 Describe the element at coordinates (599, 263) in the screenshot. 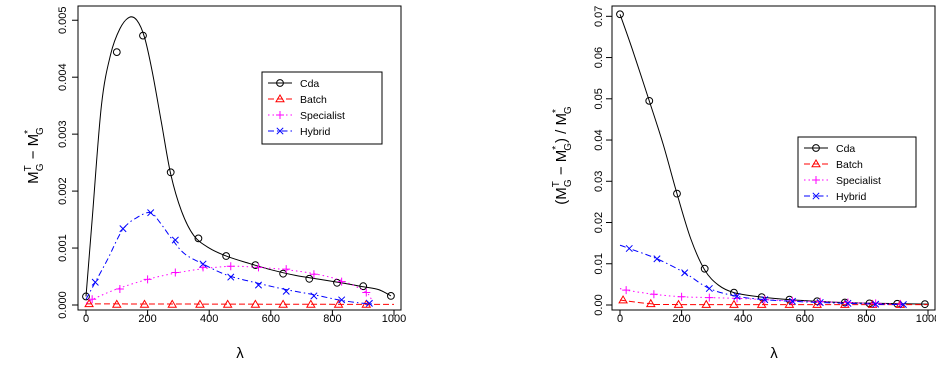

I see `y-tick-label: 0.01` at that location.